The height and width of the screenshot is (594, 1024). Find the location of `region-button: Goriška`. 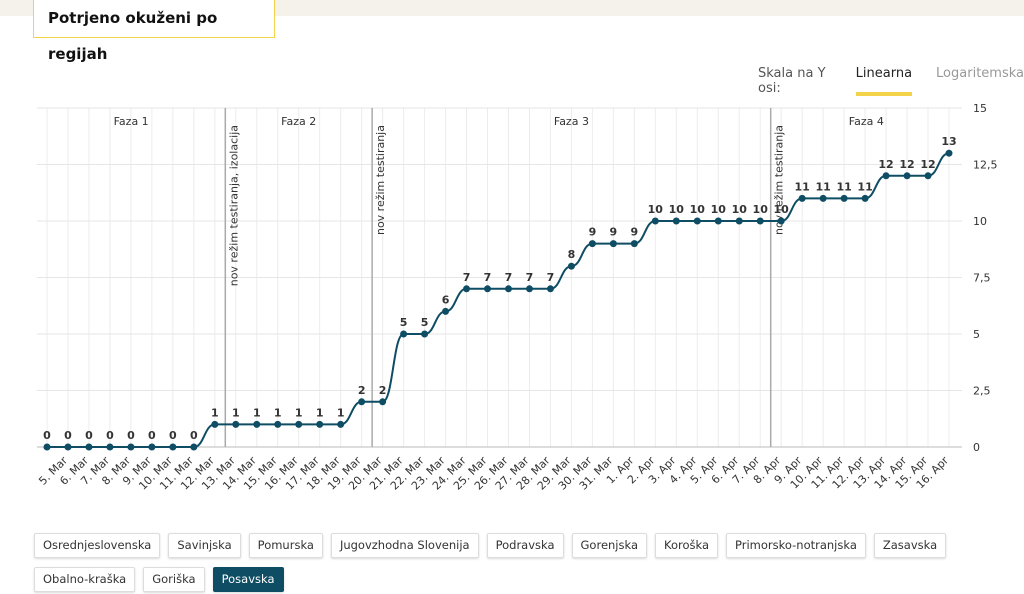

region-button: Goriška is located at coordinates (174, 579).